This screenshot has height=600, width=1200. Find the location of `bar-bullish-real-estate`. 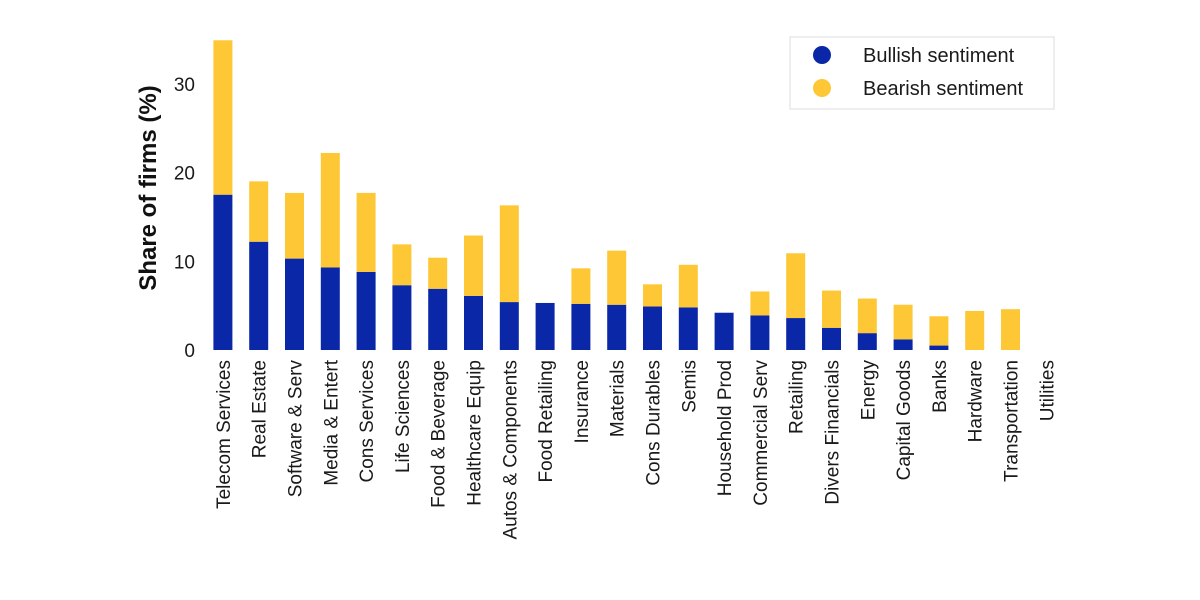

bar-bullish-real-estate is located at coordinates (259, 295).